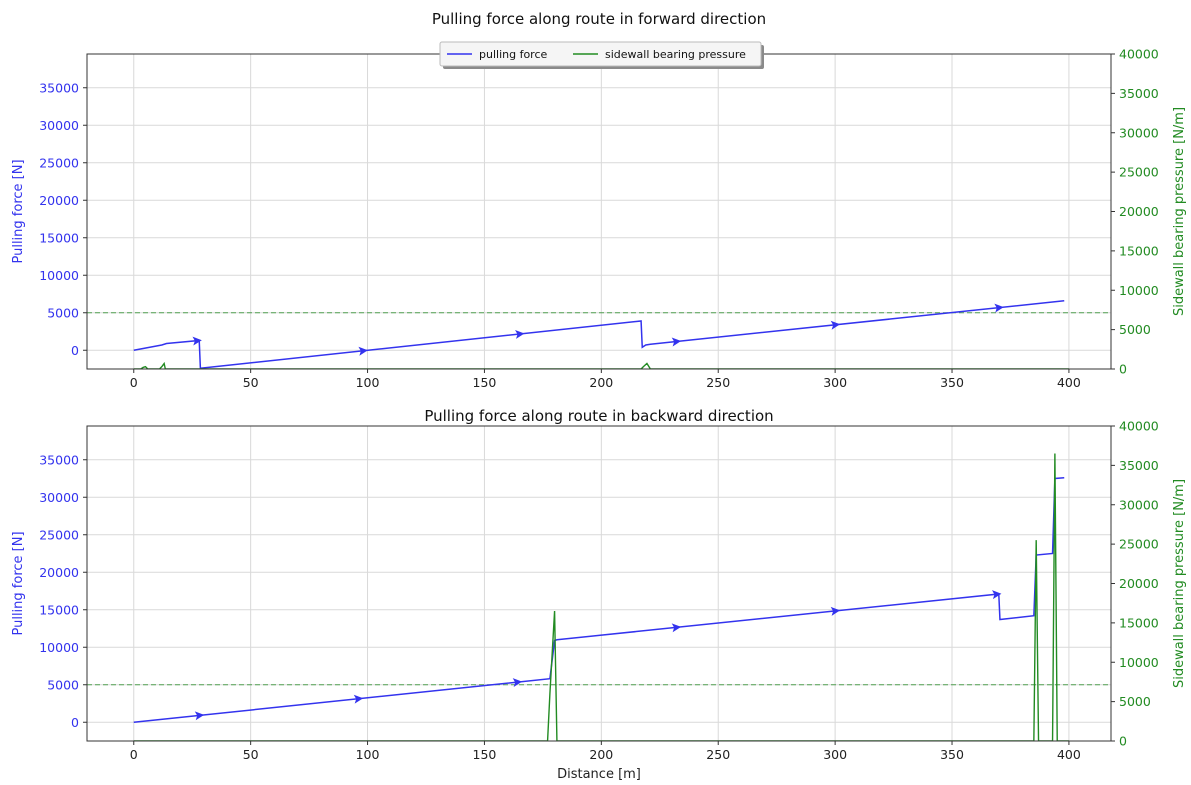  What do you see at coordinates (675, 54) in the screenshot?
I see `legend-entry-pressure: sidewall bearing pressure` at bounding box center [675, 54].